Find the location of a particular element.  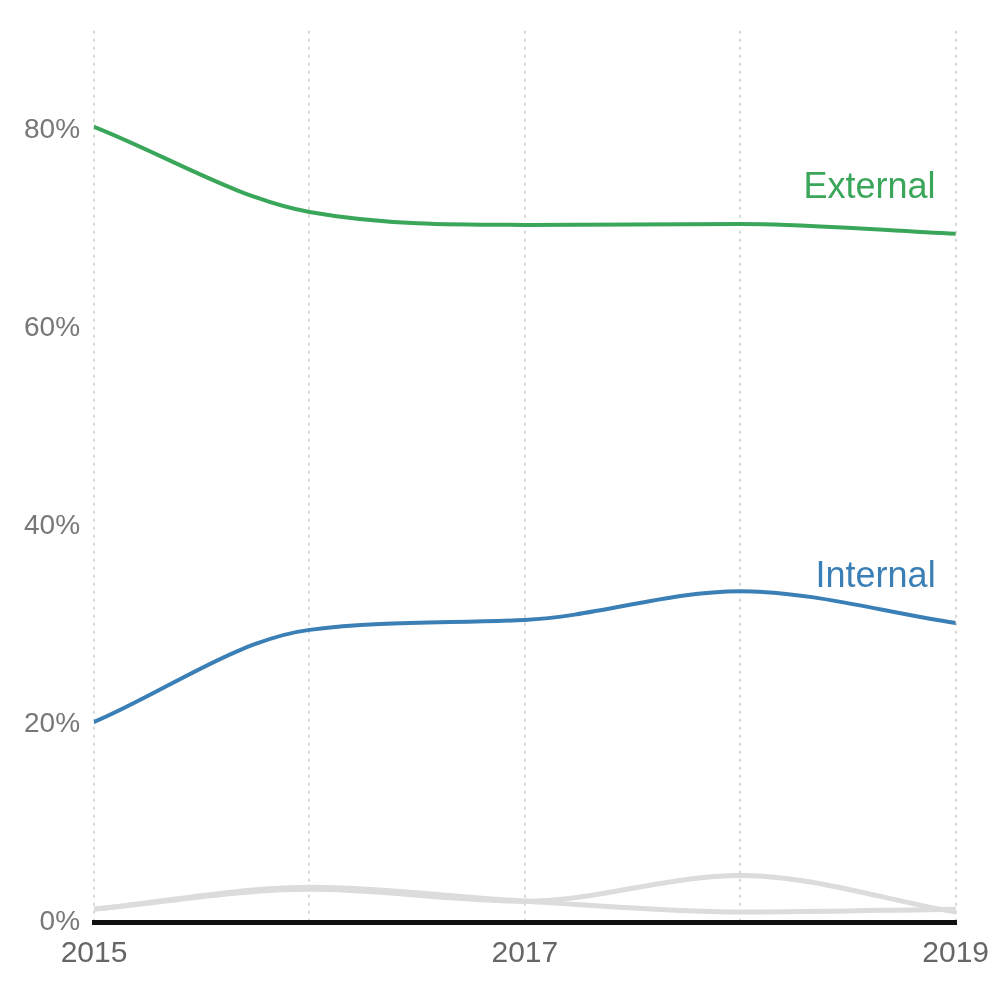

y-tick-label: 20% is located at coordinates (52, 722).